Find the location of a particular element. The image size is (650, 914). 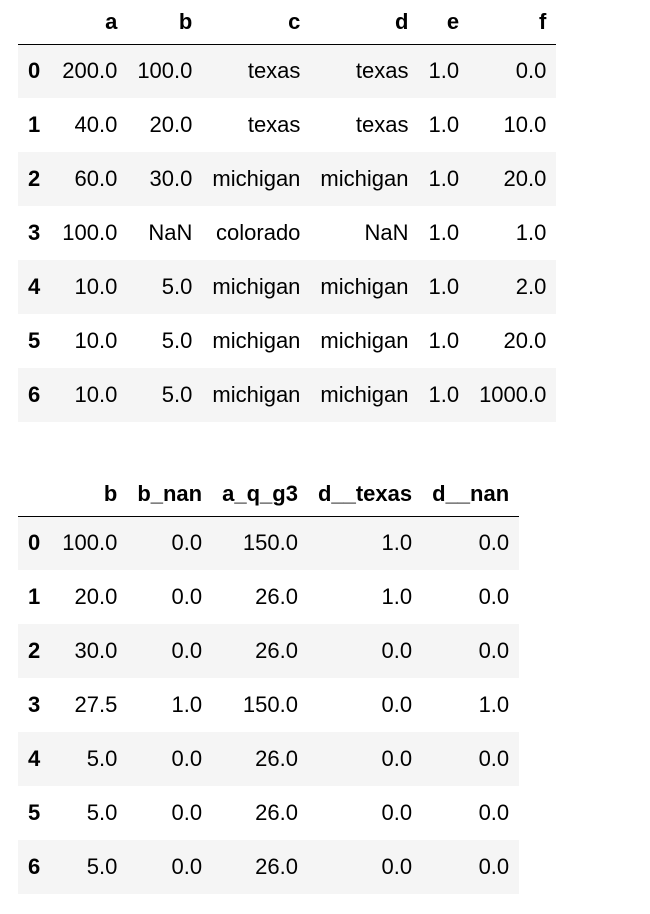

table-cell: 1000.0 is located at coordinates (513, 394).